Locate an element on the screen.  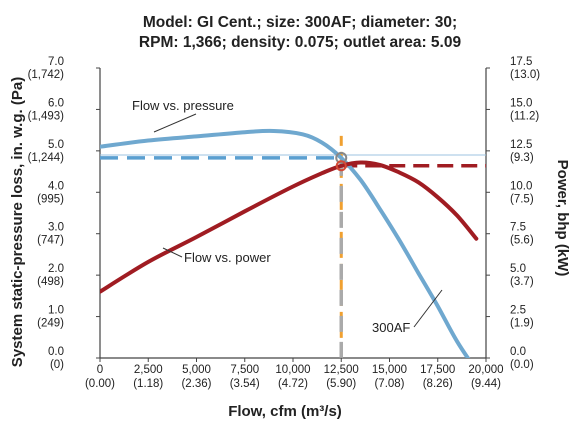
y-left-tick-sublabel: (747) is located at coordinates (50, 241).